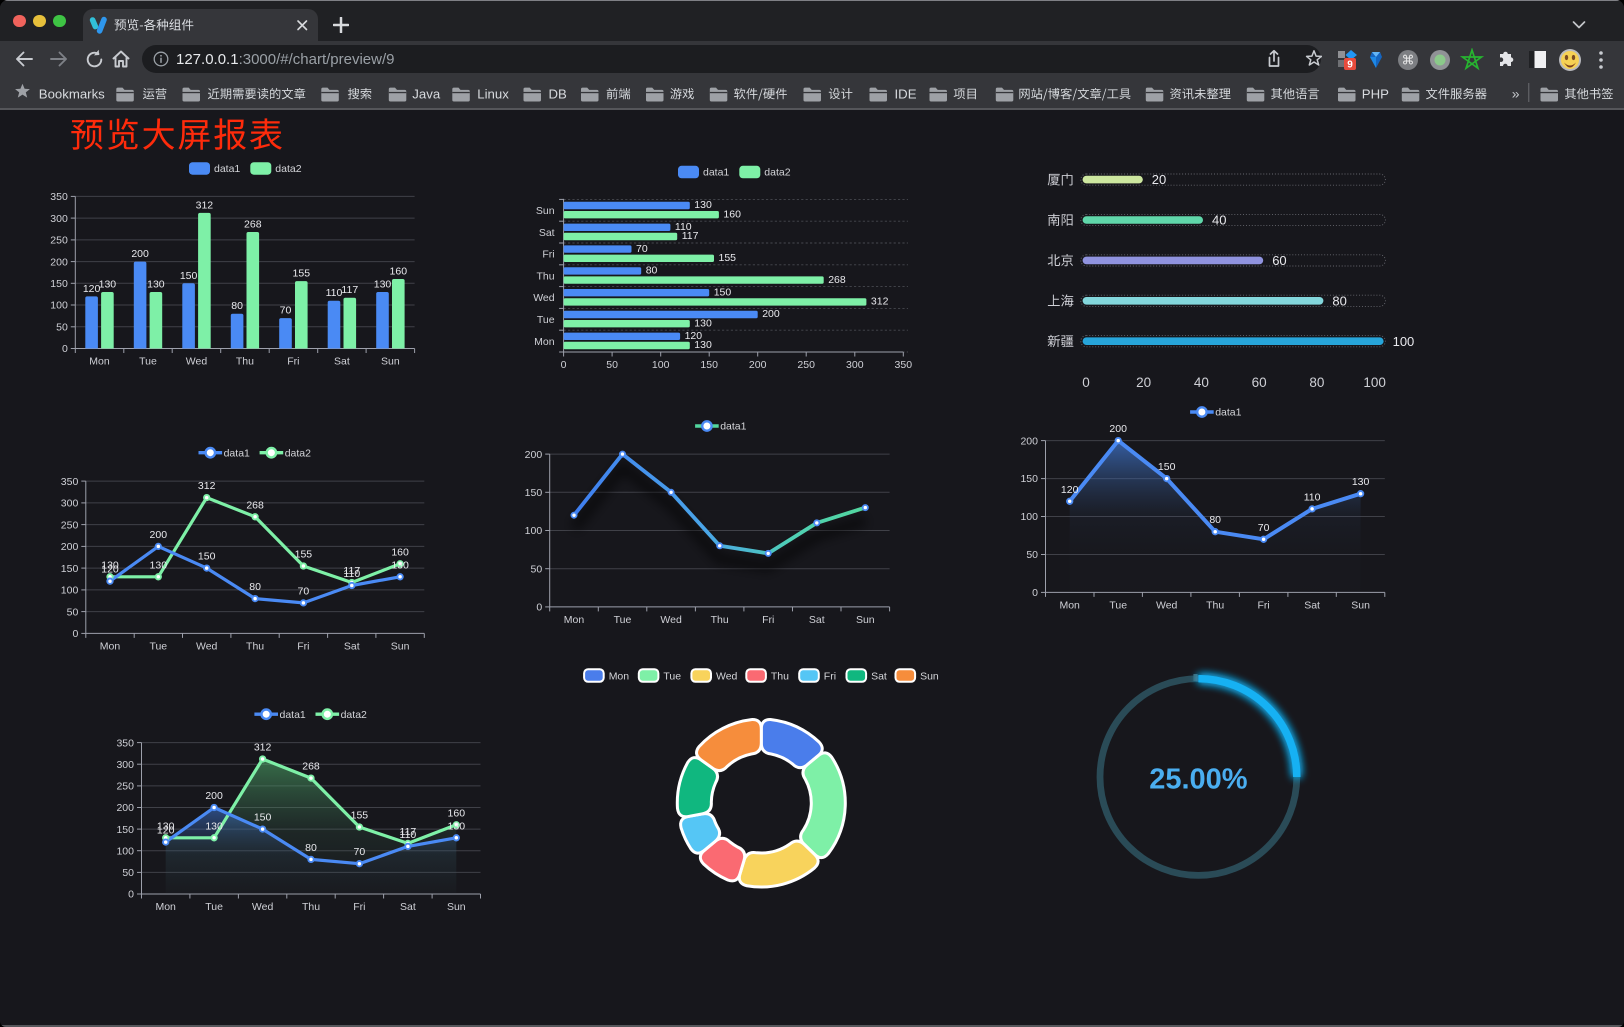  I want to click on svg-text: 160, so click(400, 552).